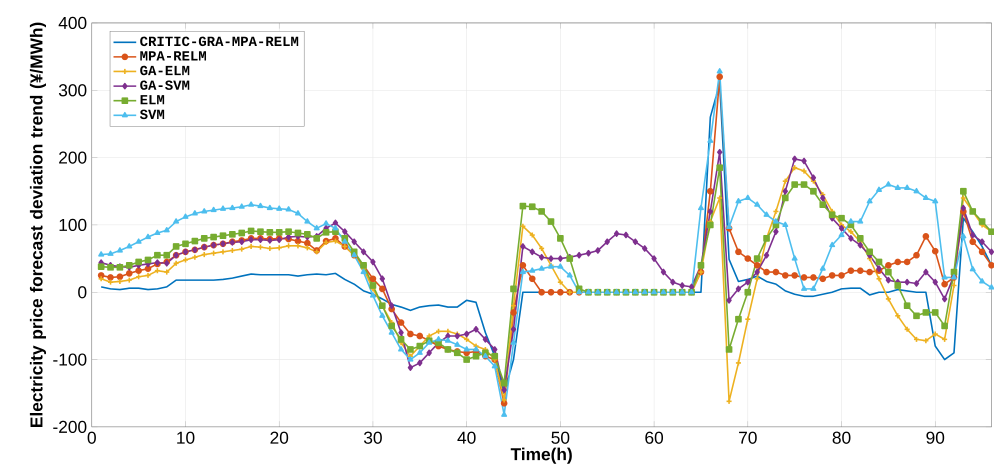 Image resolution: width=994 pixels, height=472 pixels. I want to click on x-tick-label: 40, so click(466, 438).